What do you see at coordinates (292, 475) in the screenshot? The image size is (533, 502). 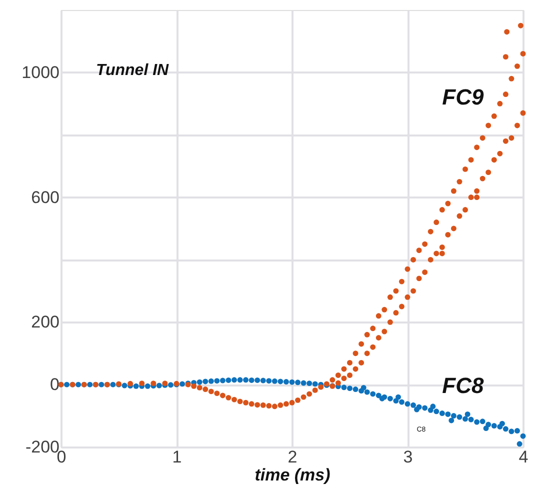 I see `x-axis-title: time (ms)` at bounding box center [292, 475].